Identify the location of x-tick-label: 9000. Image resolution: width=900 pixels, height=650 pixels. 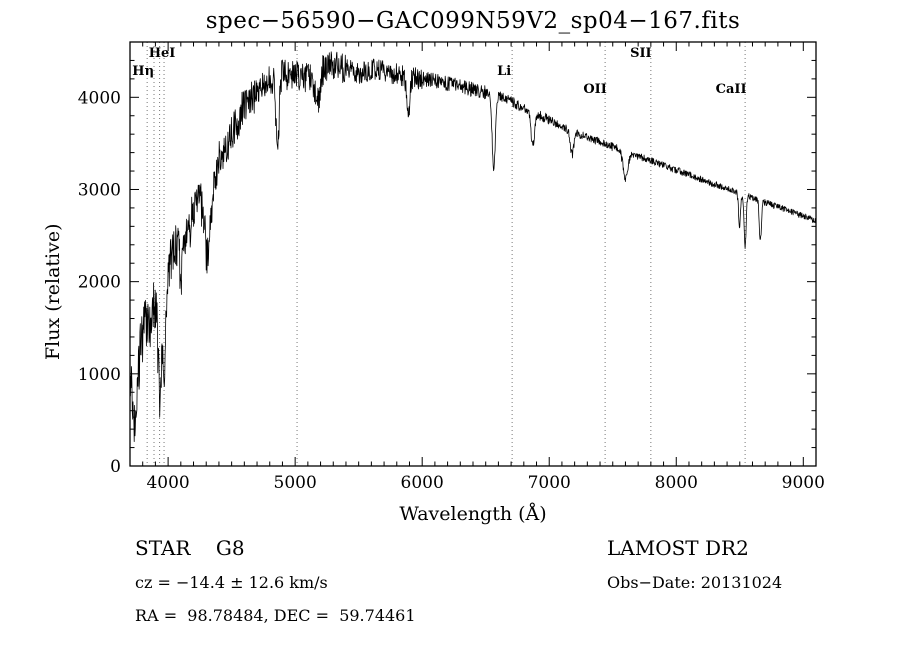
(803, 483).